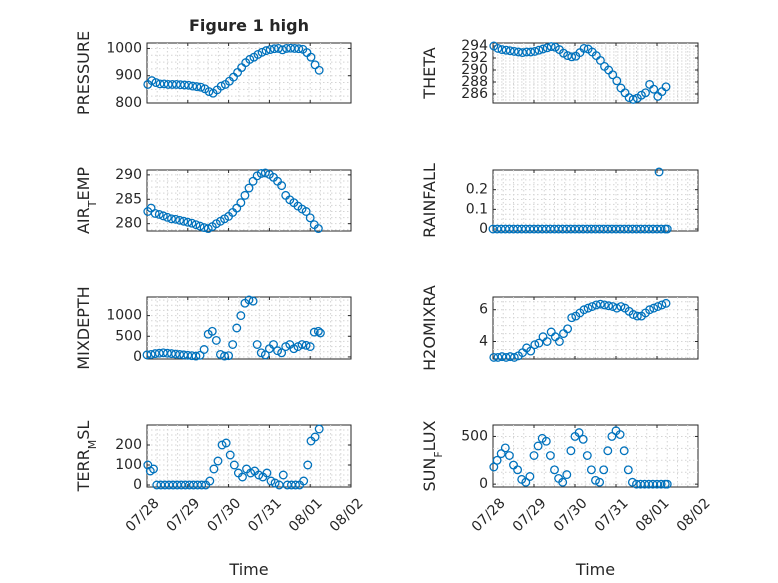  I want to click on y-tick-label: 290, so click(128, 175).